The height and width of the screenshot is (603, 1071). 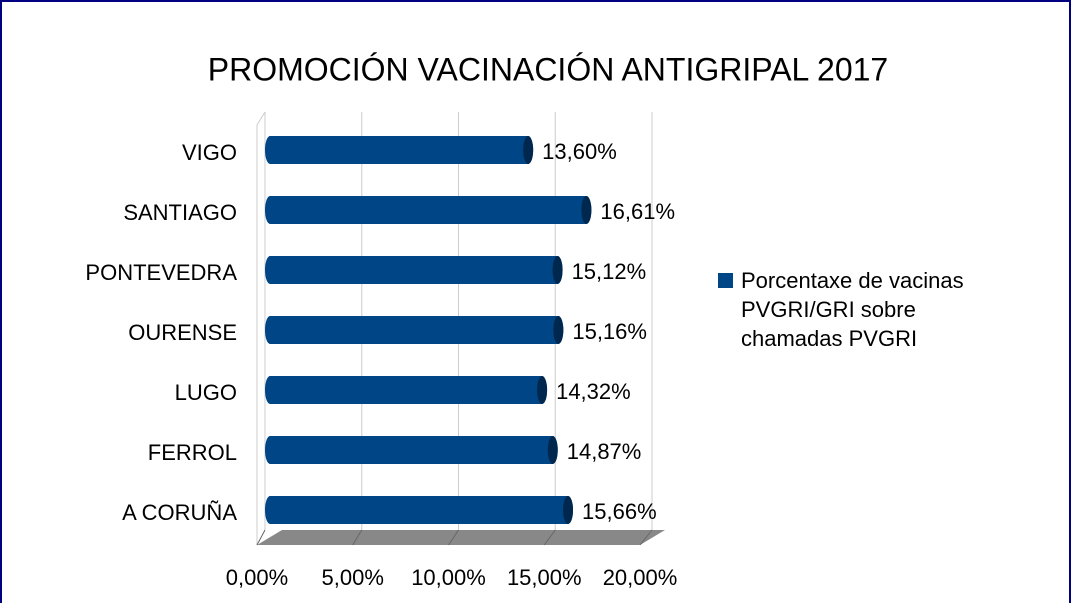 What do you see at coordinates (161, 272) in the screenshot?
I see `y-tick-label: PONTEVEDRA` at bounding box center [161, 272].